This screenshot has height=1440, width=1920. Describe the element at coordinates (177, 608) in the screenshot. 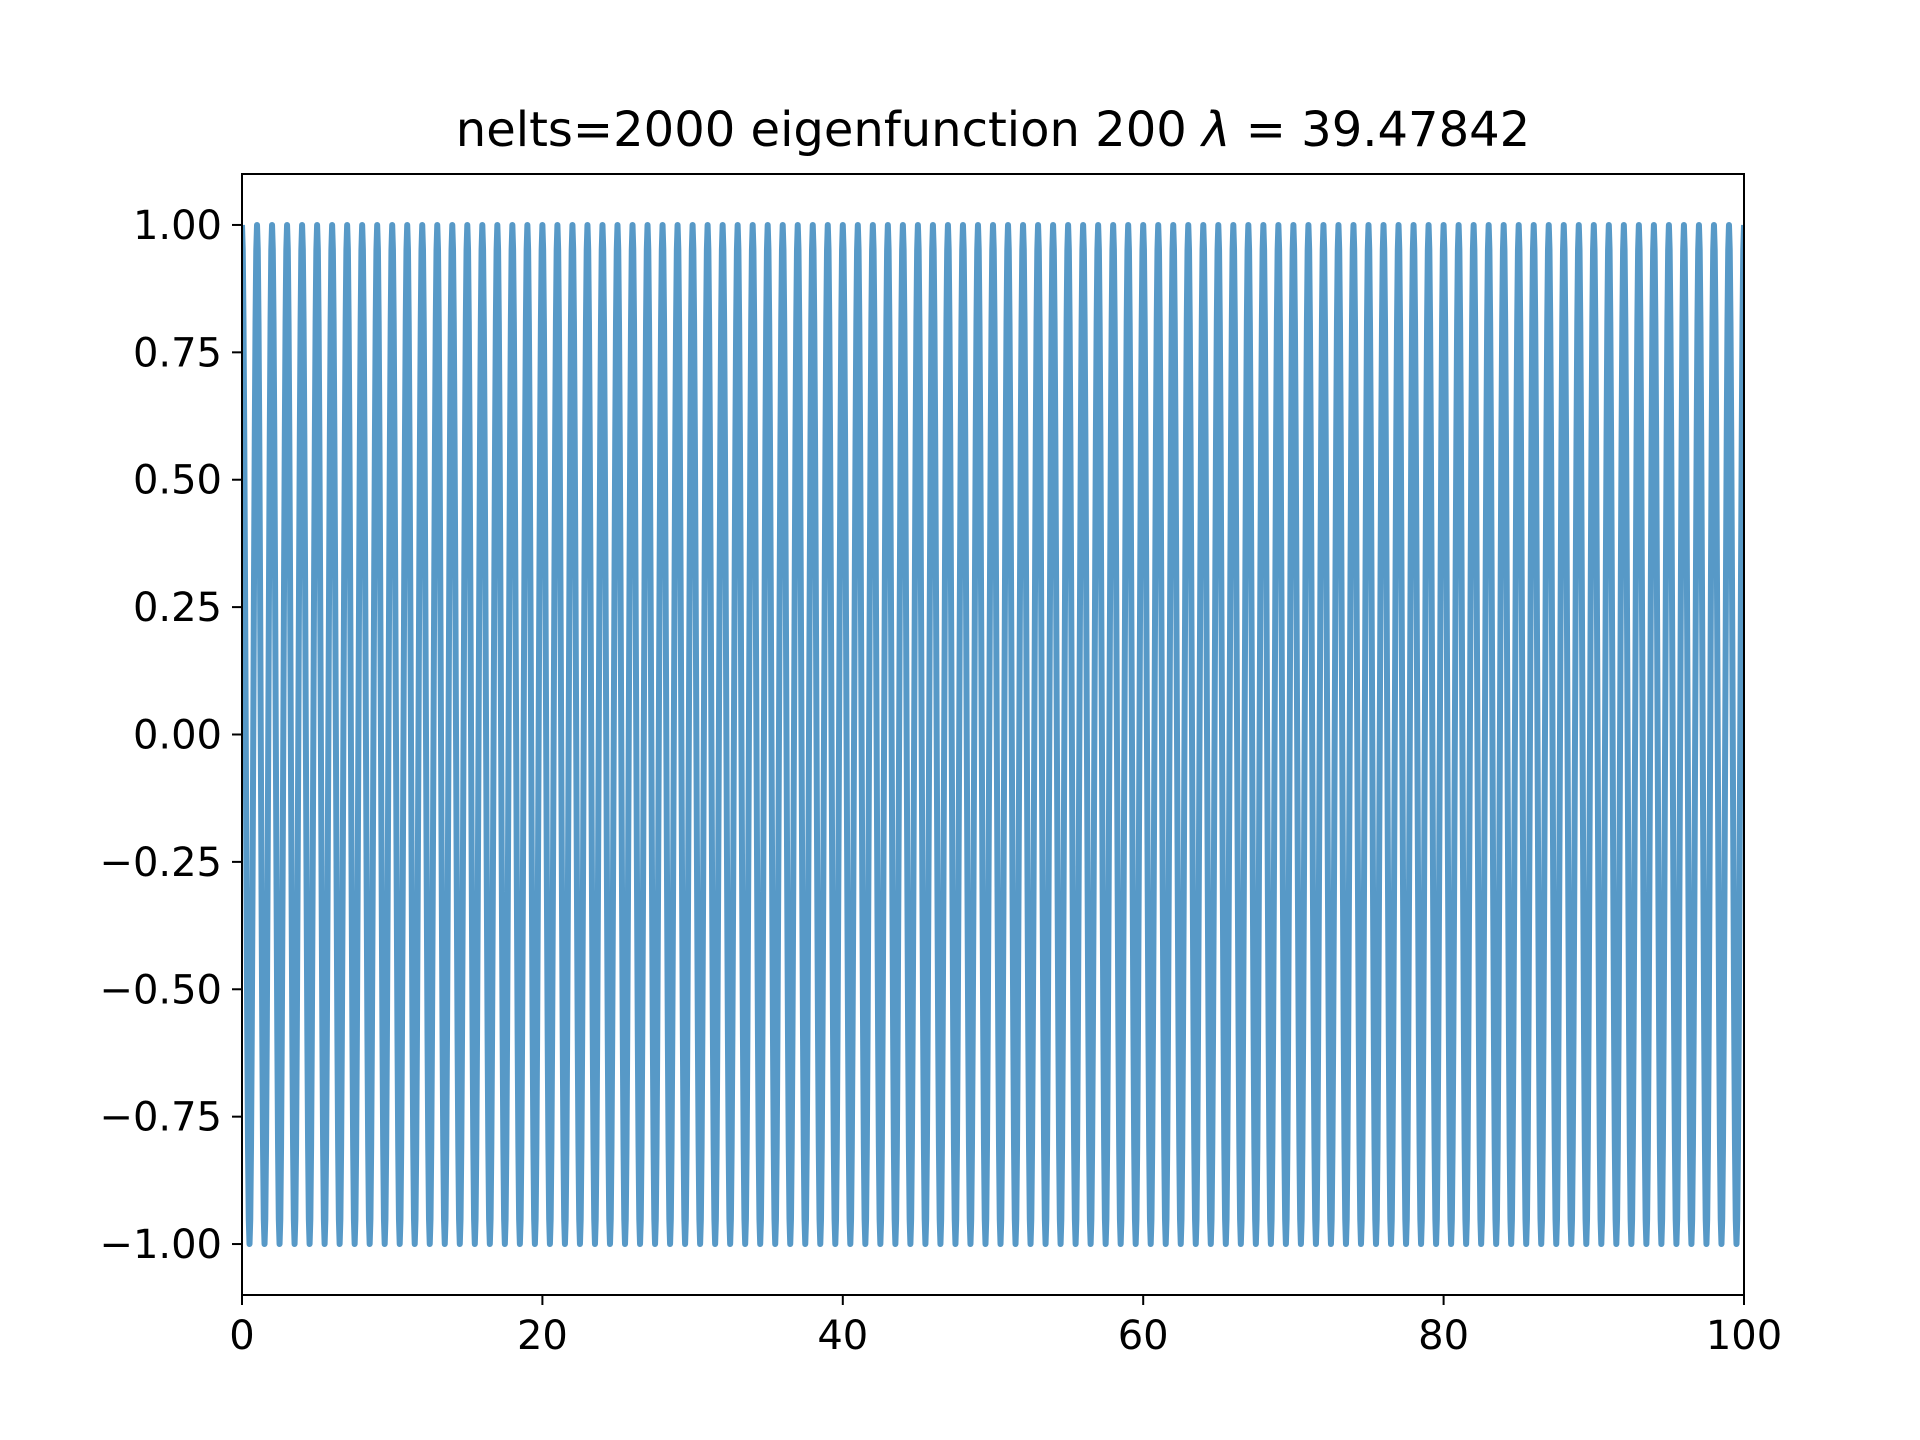

I see `y-tick-label: 0.25` at that location.